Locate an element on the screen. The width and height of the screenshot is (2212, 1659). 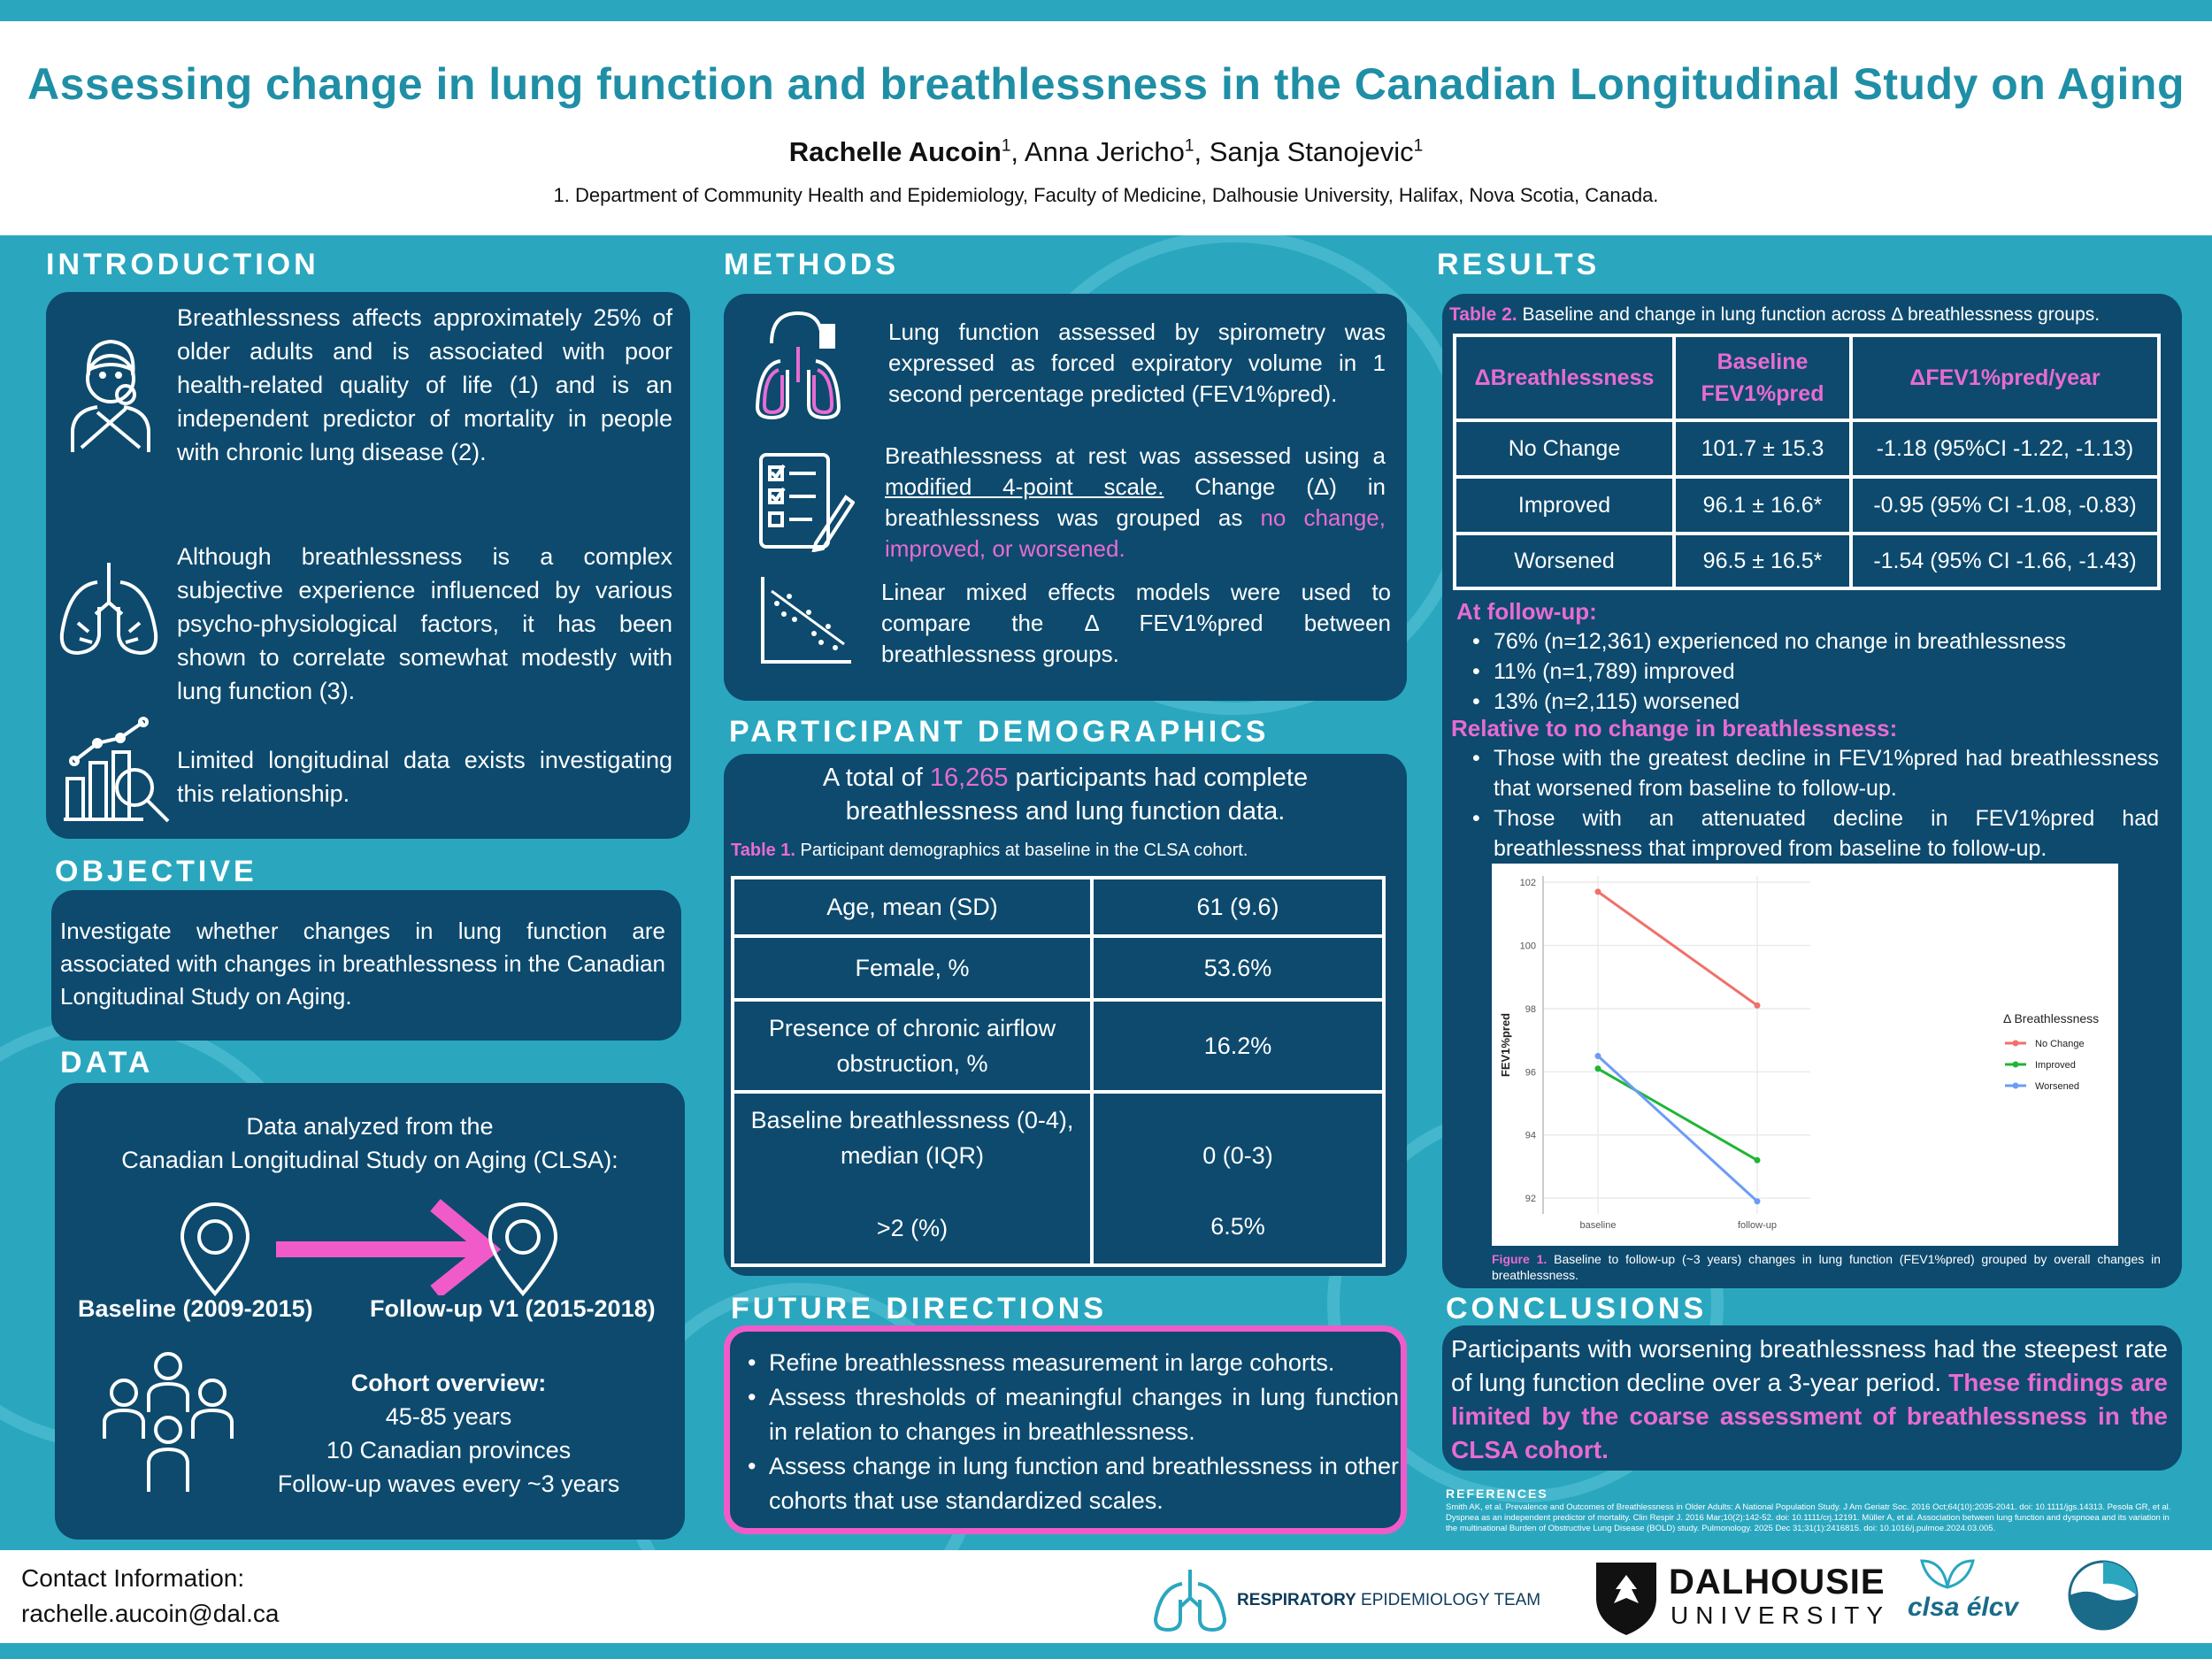
people-group-icon is located at coordinates (169, 1422).